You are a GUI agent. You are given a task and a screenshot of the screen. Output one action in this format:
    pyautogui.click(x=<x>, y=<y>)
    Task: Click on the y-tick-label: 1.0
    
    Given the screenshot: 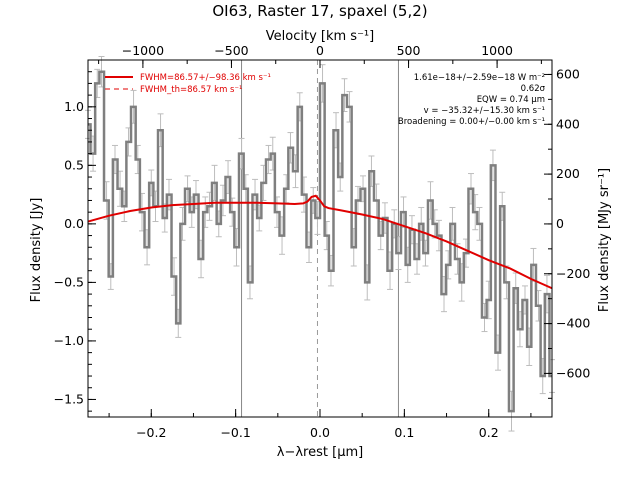 What is the action you would take?
    pyautogui.click(x=74, y=106)
    